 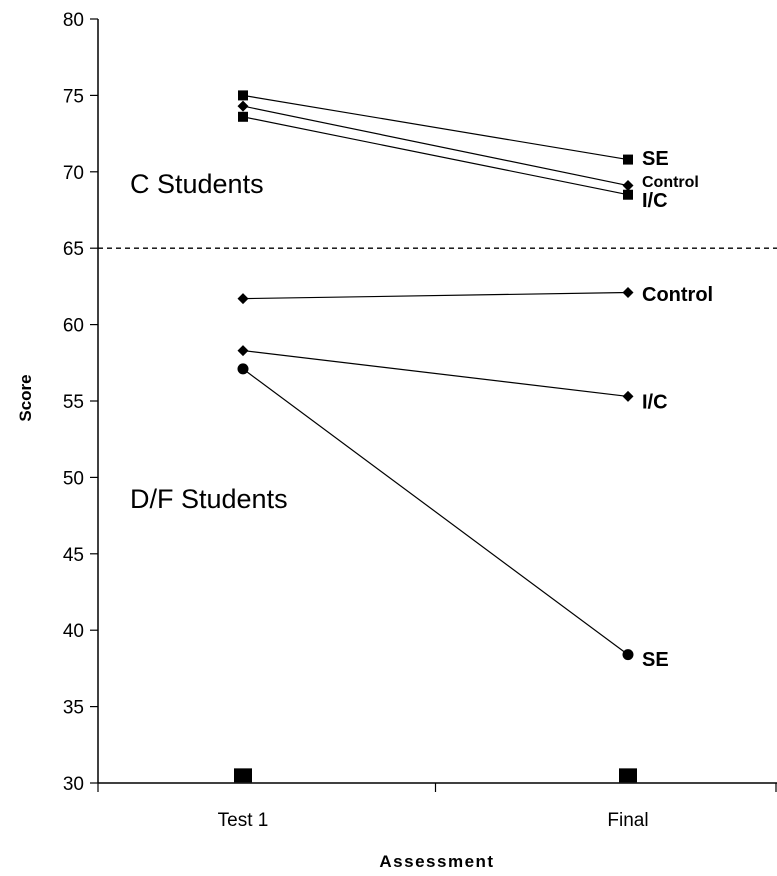 I want to click on series-se-c: SE, so click(x=453, y=130).